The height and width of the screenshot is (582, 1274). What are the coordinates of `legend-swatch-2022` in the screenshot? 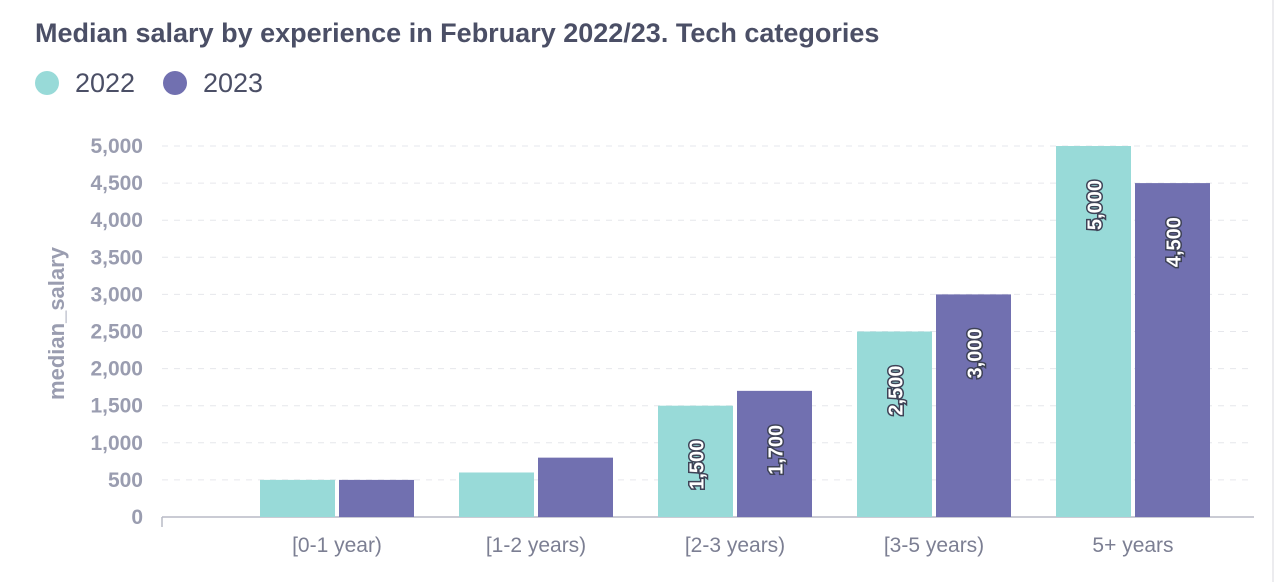 It's located at (47, 83).